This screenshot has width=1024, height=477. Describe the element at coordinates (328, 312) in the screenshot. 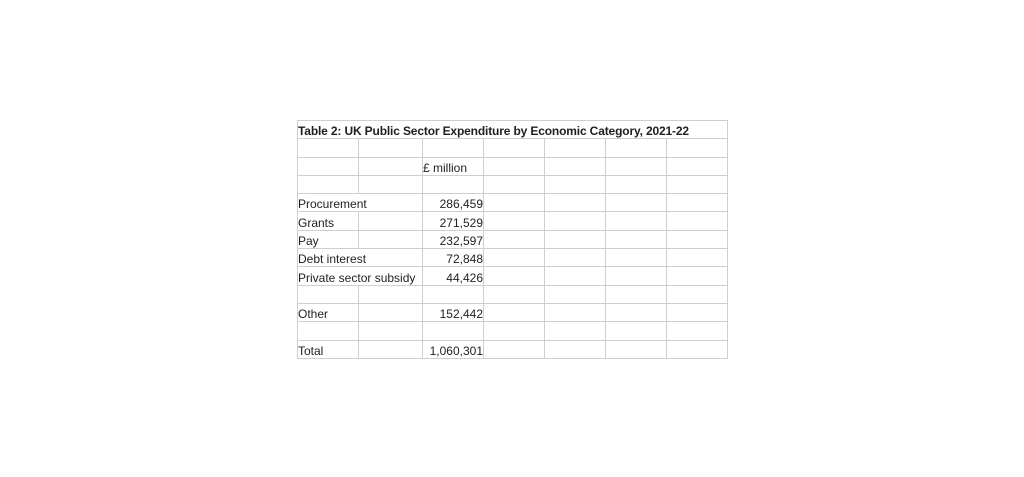

I see `category-label: Other` at that location.